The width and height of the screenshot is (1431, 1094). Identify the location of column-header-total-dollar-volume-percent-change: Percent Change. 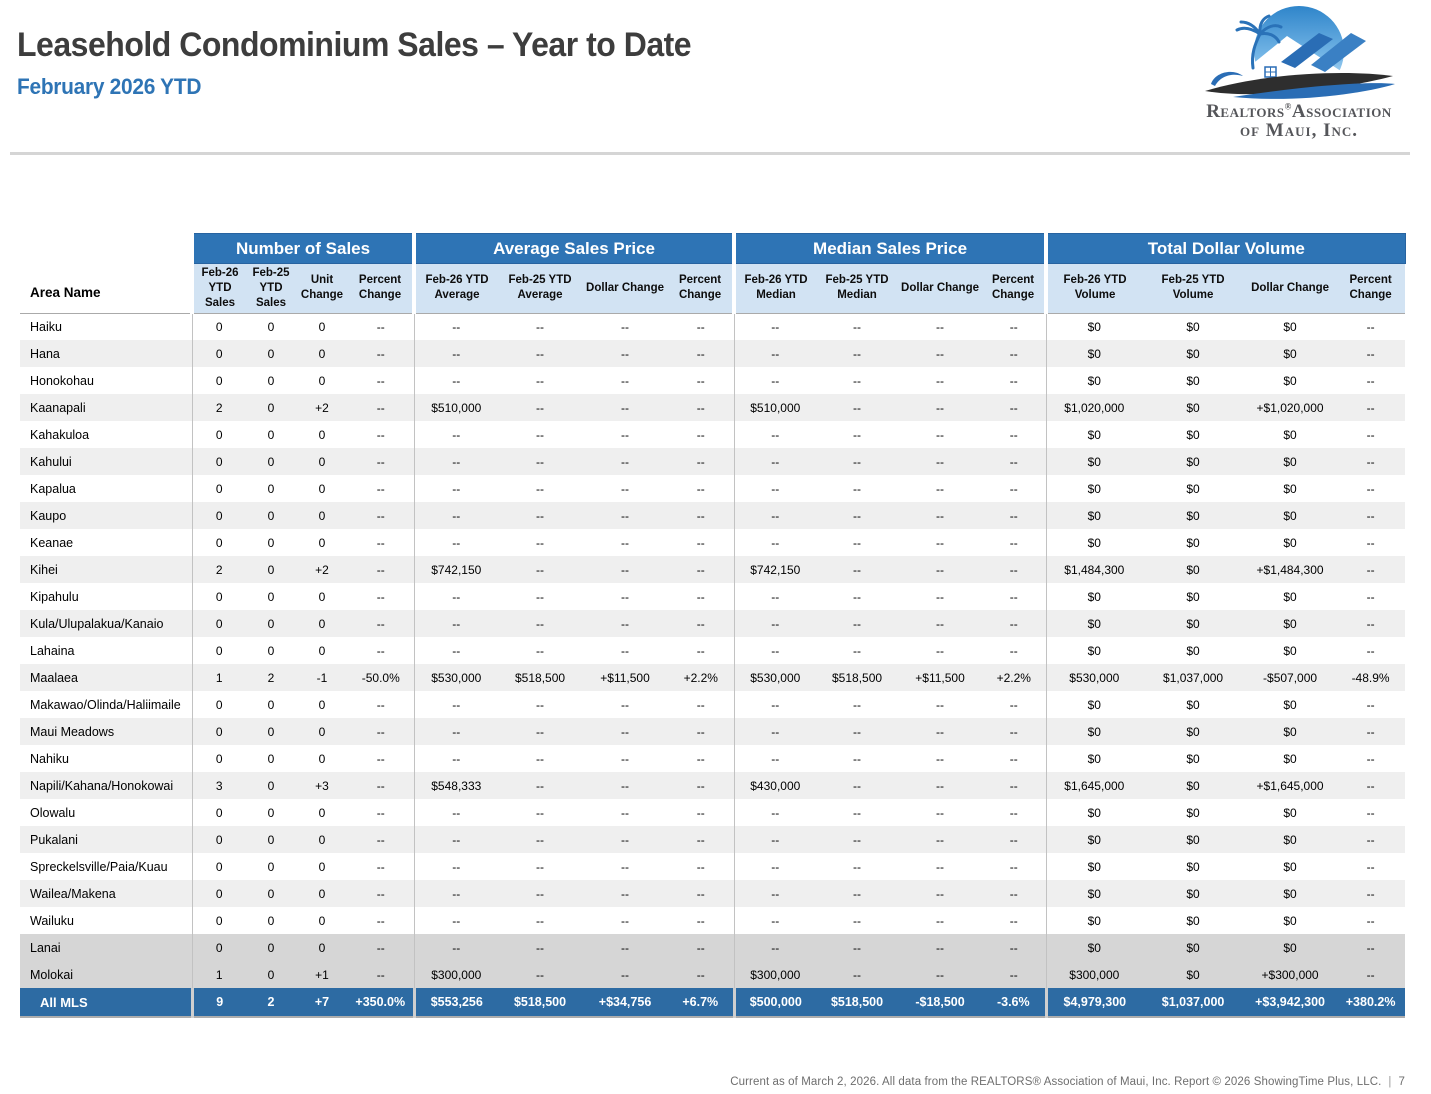
(1371, 288).